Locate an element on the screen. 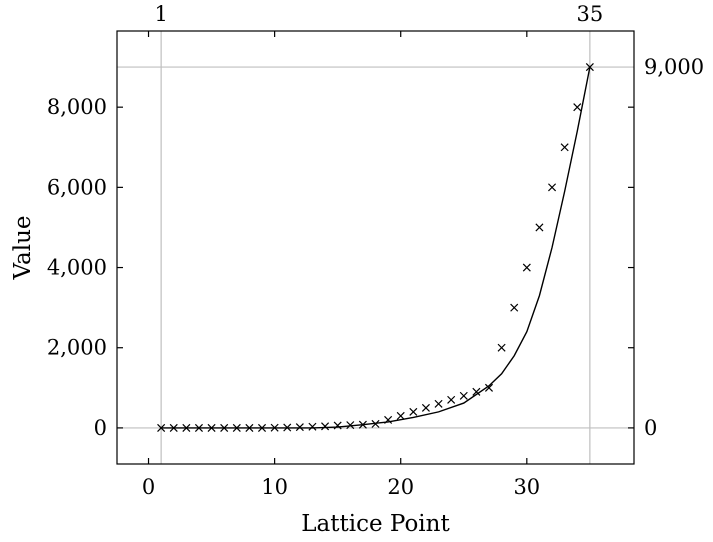 Image resolution: width=713 pixels, height=542 pixels. right-tick-label: 9,000 is located at coordinates (674, 67).